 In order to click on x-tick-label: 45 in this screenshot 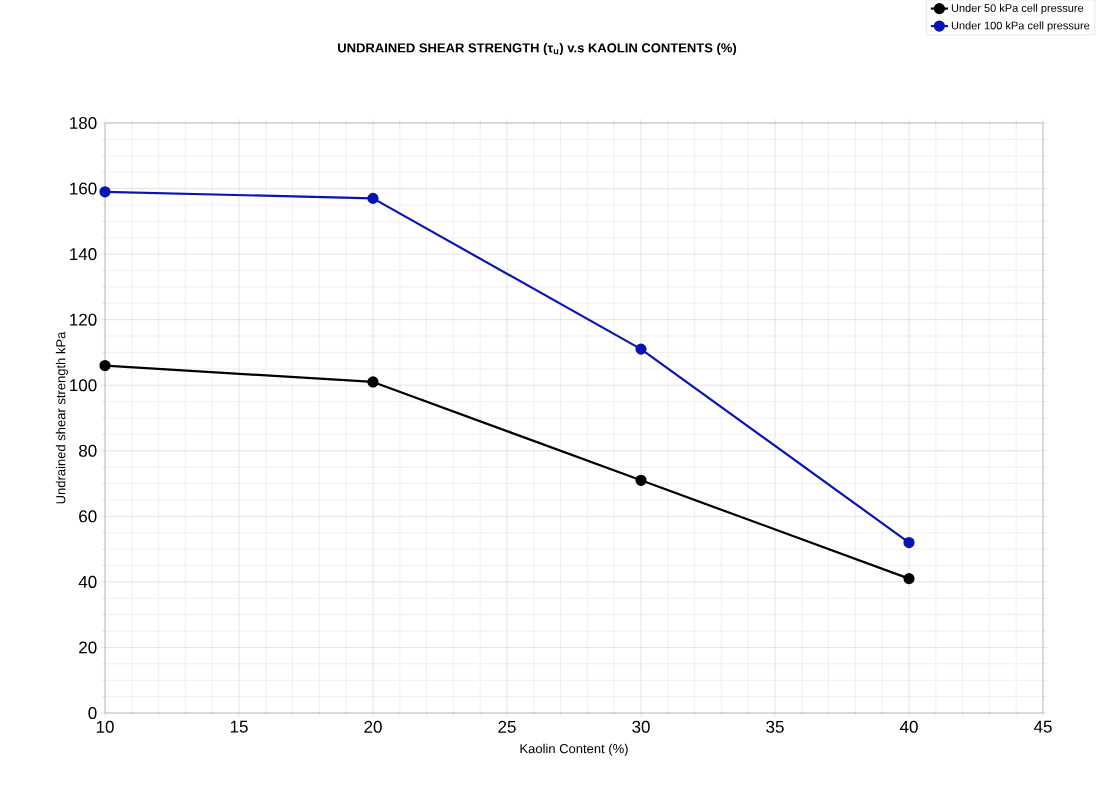, I will do `click(1042, 726)`.